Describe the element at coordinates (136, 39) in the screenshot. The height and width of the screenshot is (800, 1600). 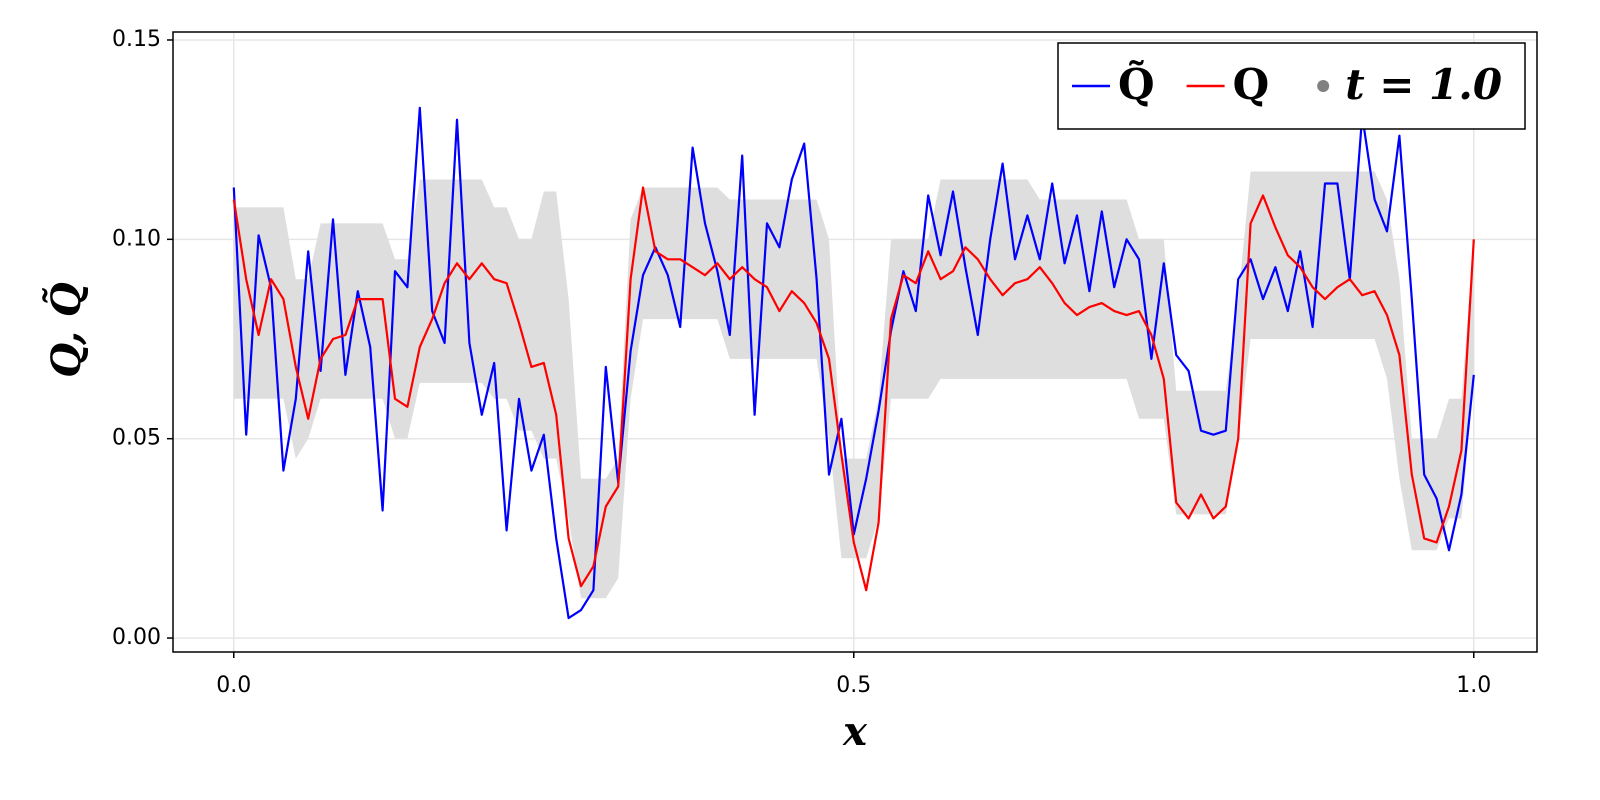
I see `y-tick-label: 0.15` at that location.